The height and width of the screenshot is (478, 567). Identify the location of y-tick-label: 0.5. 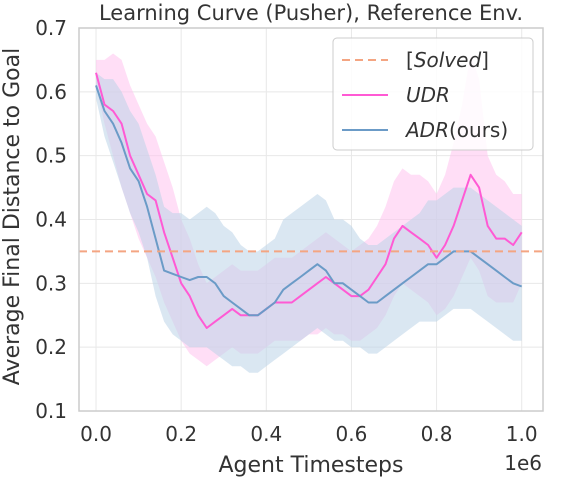
(51, 156).